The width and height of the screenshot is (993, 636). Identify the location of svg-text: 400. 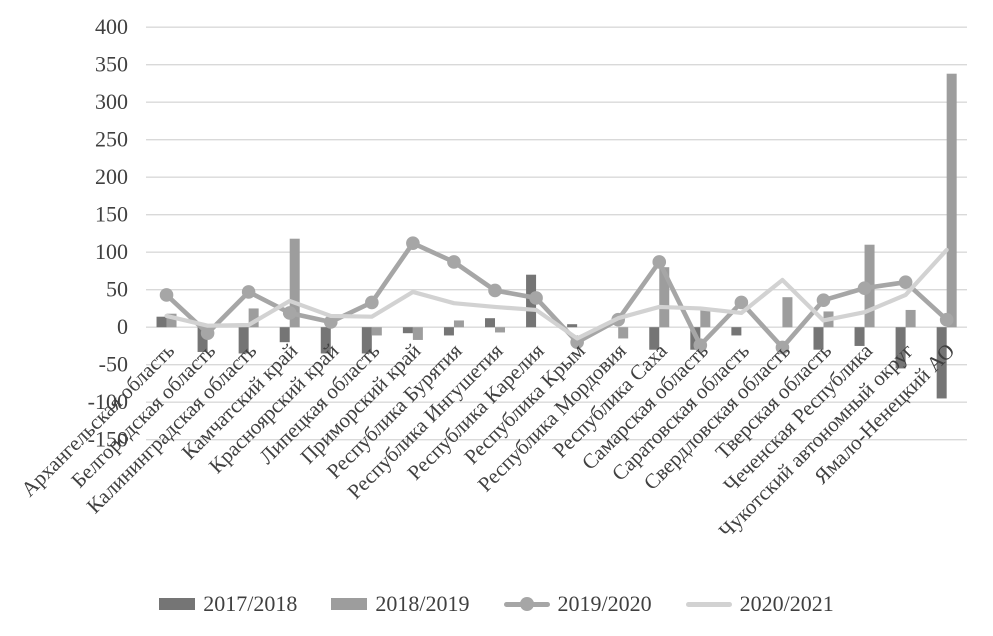
(111, 26).